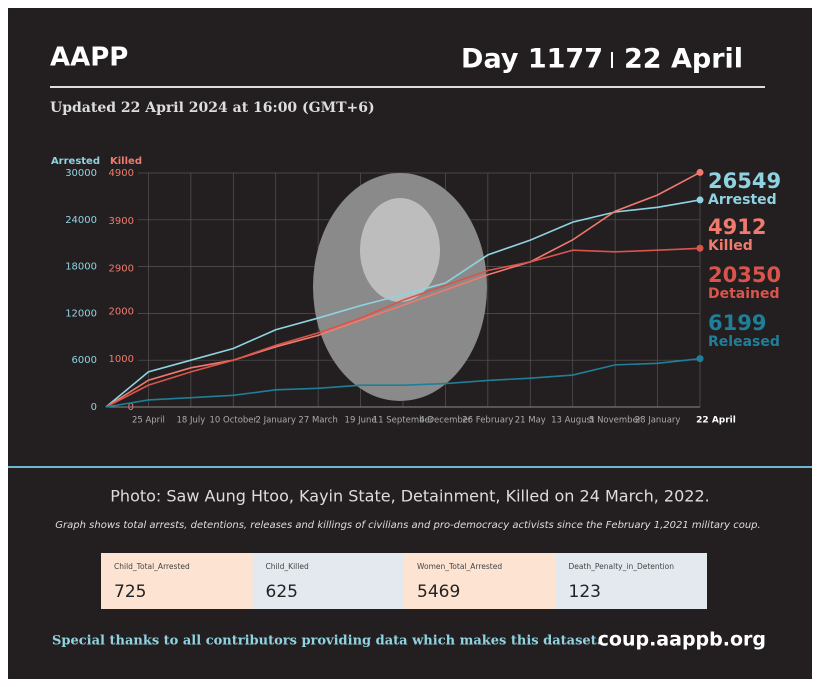  What do you see at coordinates (487, 421) in the screenshot?
I see `x-tick-label: 26 February` at bounding box center [487, 421].